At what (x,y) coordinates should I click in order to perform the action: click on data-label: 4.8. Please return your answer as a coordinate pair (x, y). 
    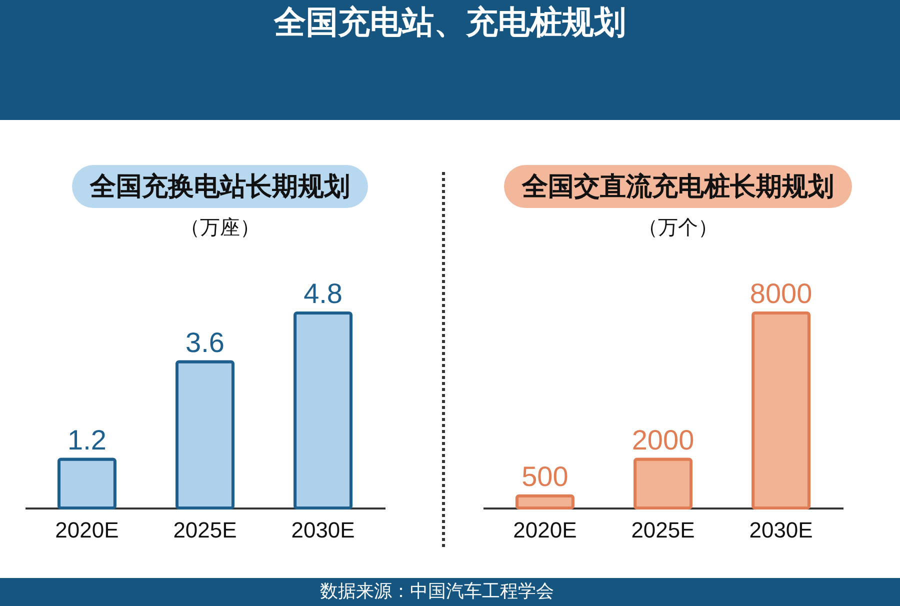
    Looking at the image, I should click on (323, 293).